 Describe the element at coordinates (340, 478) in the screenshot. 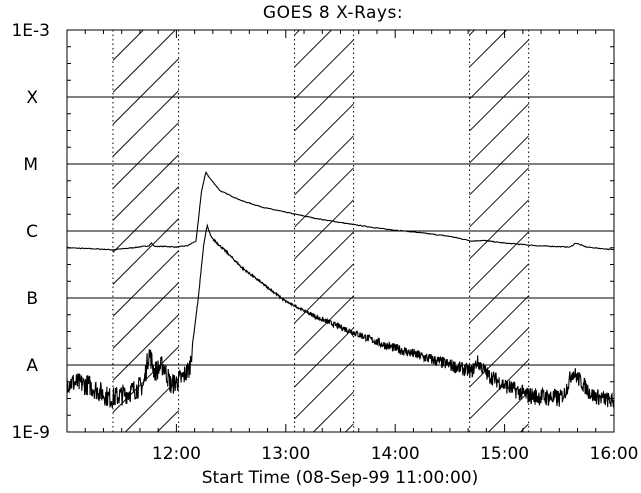

I see `x-axis-label: Start Time (08-Sep-99 11:00:00)` at that location.